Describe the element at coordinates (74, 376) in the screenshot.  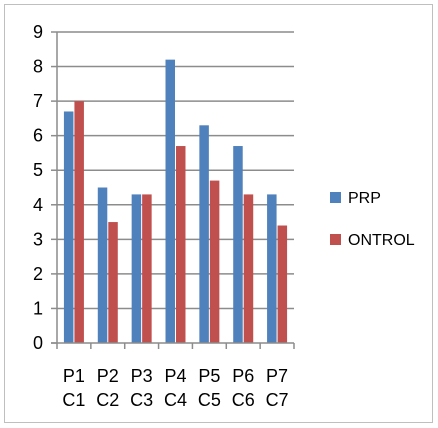
I see `x-tick-label: P1` at that location.